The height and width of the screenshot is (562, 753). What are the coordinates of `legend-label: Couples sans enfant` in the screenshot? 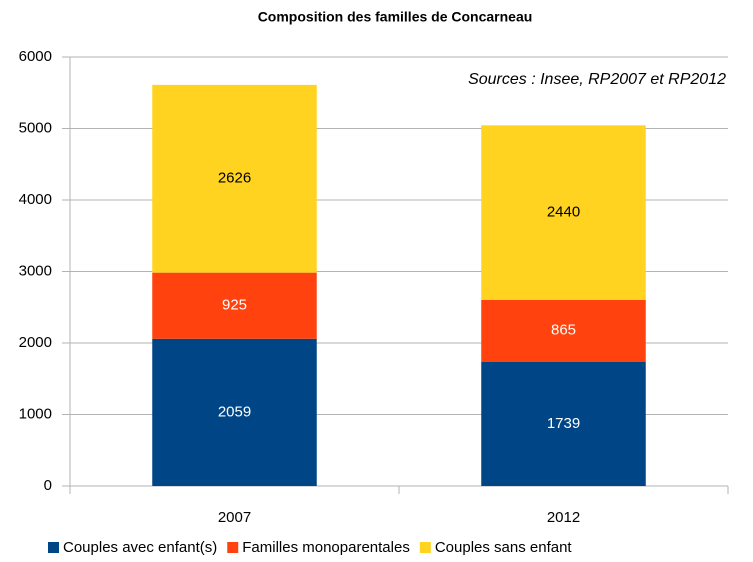 It's located at (504, 547).